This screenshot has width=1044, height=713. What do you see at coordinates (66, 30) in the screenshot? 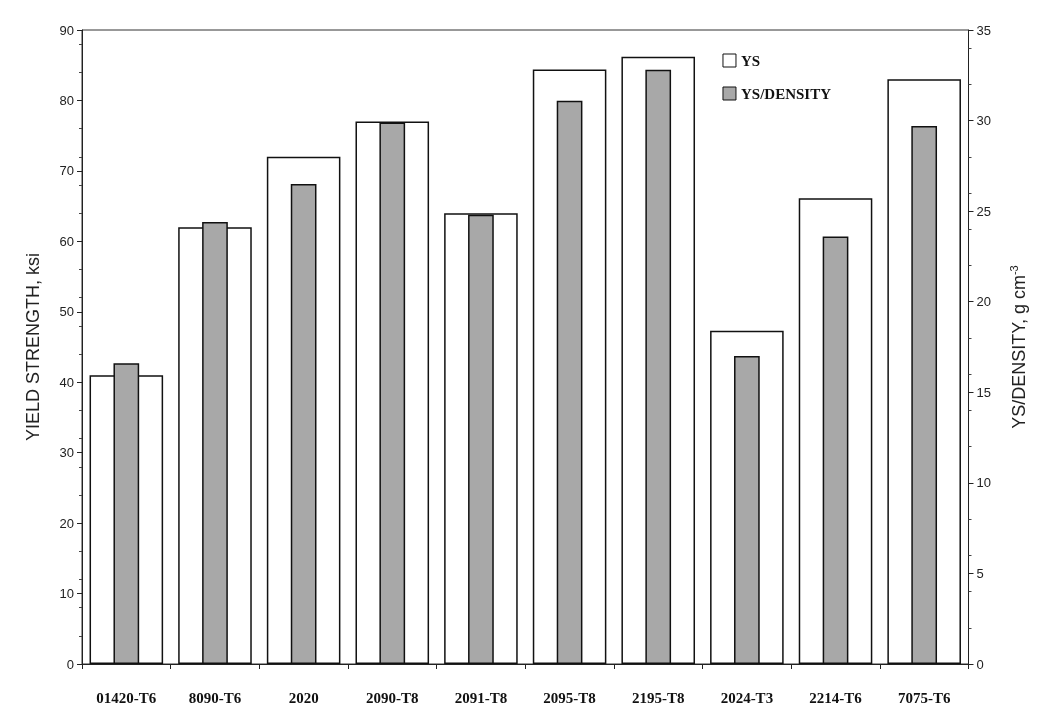
I see `y-tick-label: 90` at bounding box center [66, 30].